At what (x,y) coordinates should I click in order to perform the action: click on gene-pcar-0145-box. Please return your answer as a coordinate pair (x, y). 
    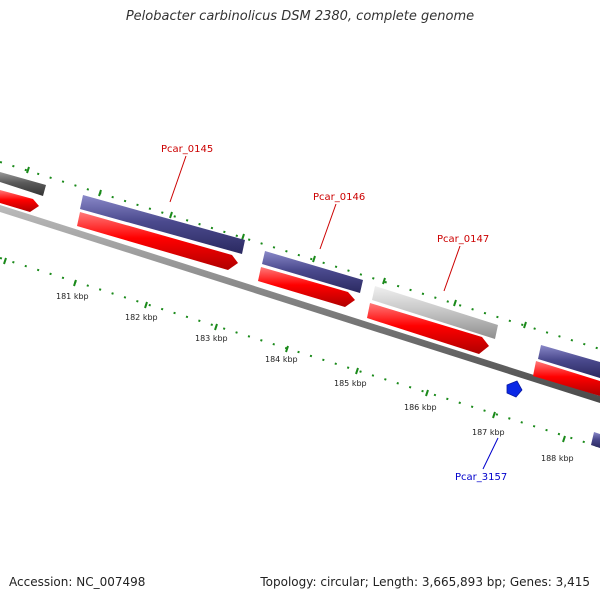
    Looking at the image, I should click on (162, 224).